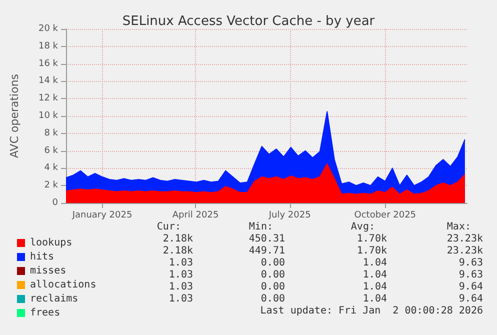  Describe the element at coordinates (63, 285) in the screenshot. I see `legend-label: allocations` at that location.